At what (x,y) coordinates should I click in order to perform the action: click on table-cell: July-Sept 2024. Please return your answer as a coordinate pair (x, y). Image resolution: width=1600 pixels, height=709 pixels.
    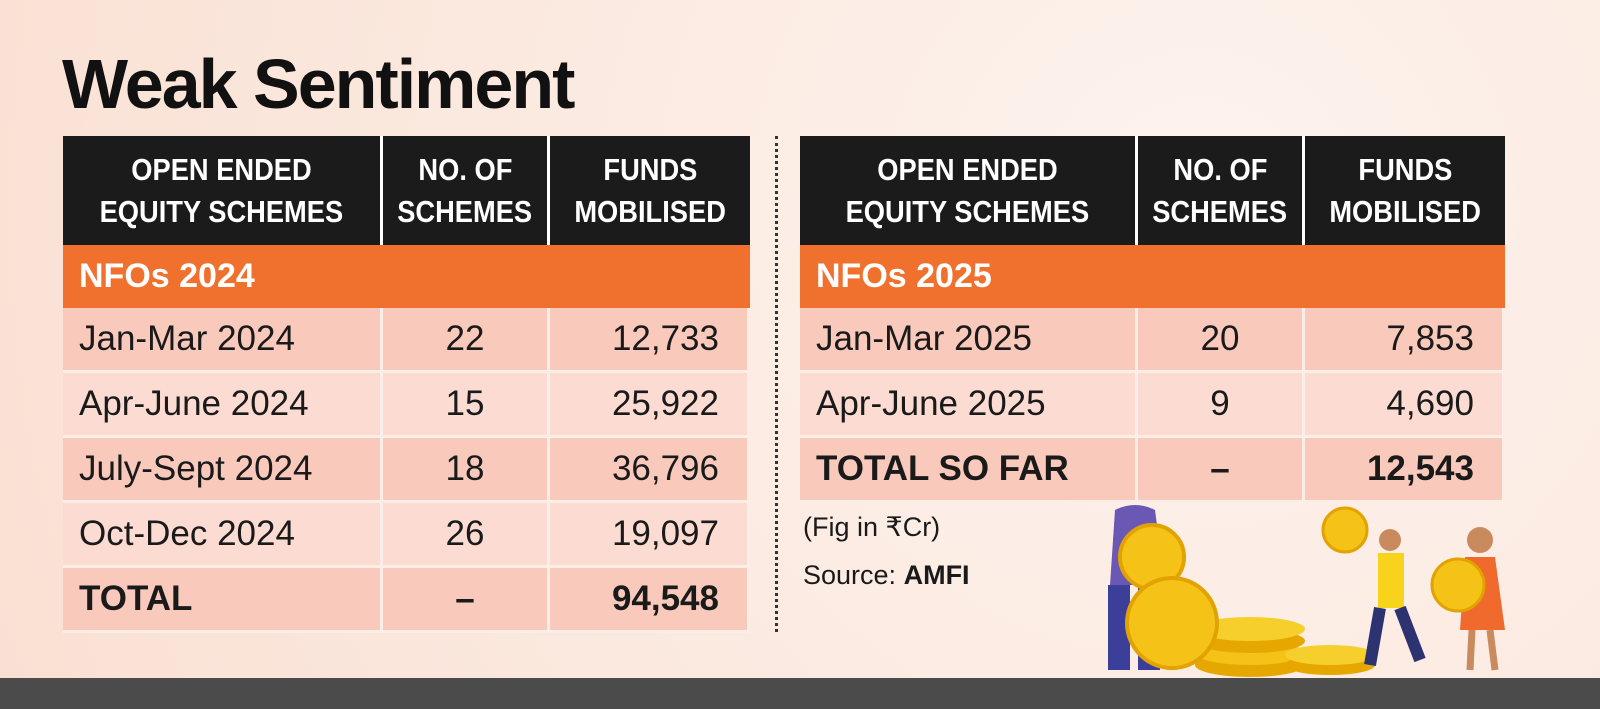
    Looking at the image, I should click on (223, 470).